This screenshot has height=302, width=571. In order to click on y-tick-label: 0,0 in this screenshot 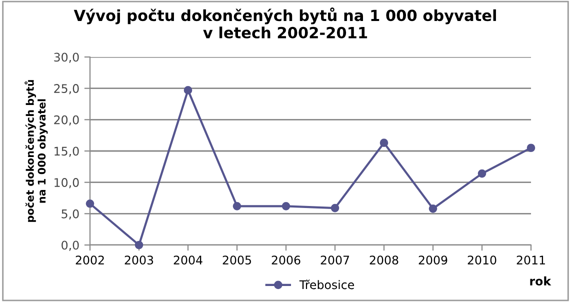, I will do `click(70, 245)`.